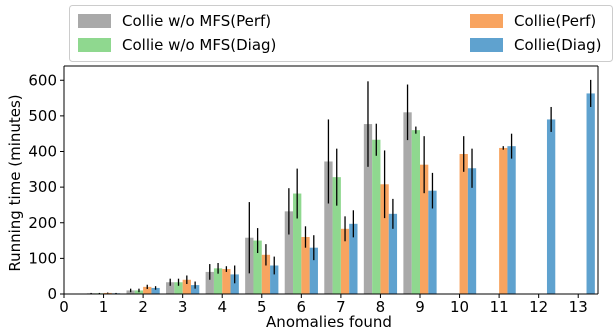 The height and width of the screenshot is (331, 613). Describe the element at coordinates (499, 307) in the screenshot. I see `x-tick-label: 11` at that location.